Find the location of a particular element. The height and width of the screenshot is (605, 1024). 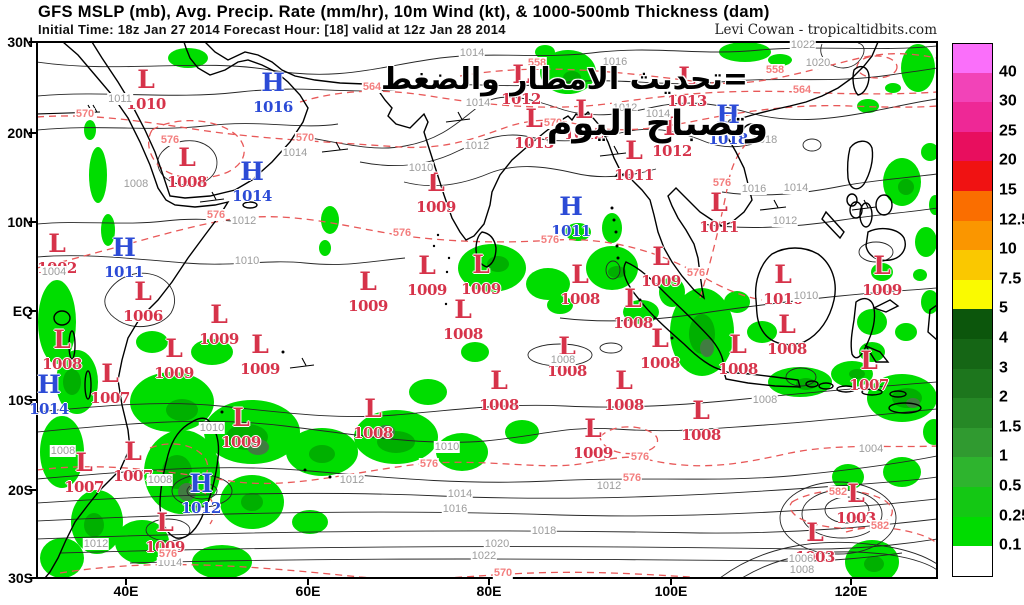

isobar-label: 1016 is located at coordinates (615, 62).